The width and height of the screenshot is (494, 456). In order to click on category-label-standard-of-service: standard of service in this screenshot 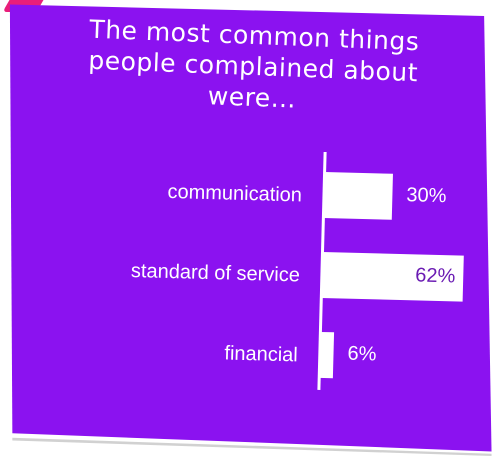, I will do `click(216, 273)`.